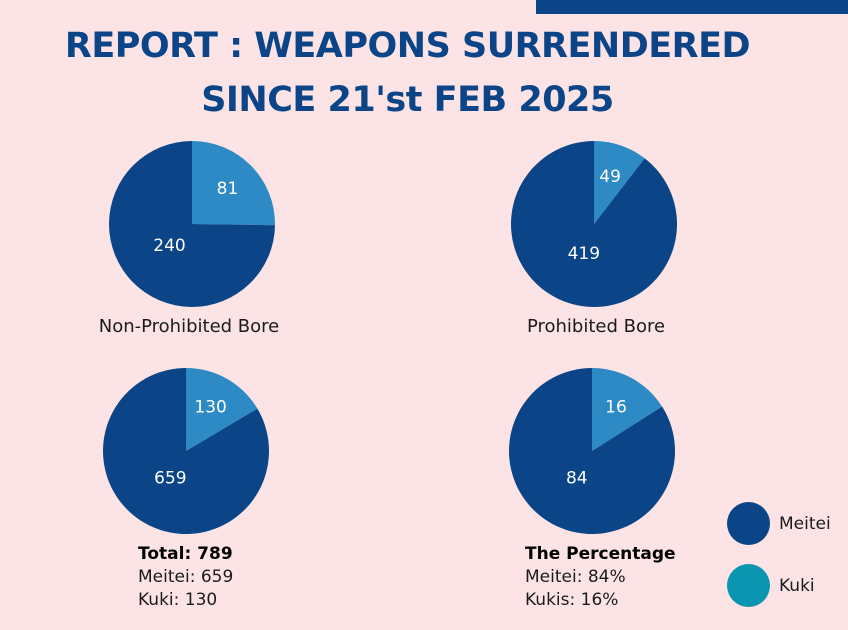 The image size is (848, 630). I want to click on pie-chart-total: 130 659, so click(186, 451).